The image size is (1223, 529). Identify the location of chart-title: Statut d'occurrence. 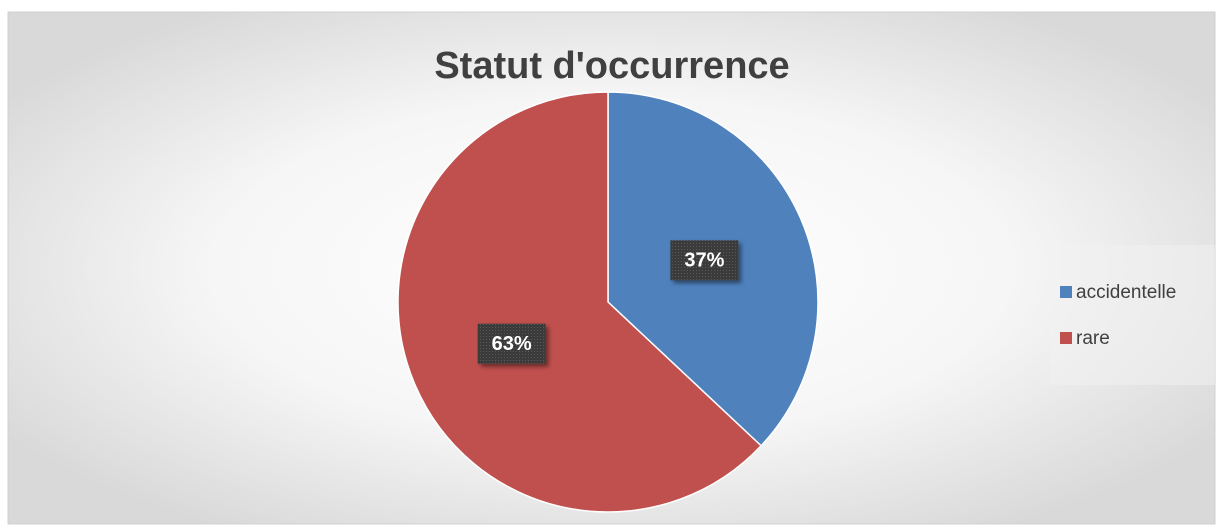
(611, 66).